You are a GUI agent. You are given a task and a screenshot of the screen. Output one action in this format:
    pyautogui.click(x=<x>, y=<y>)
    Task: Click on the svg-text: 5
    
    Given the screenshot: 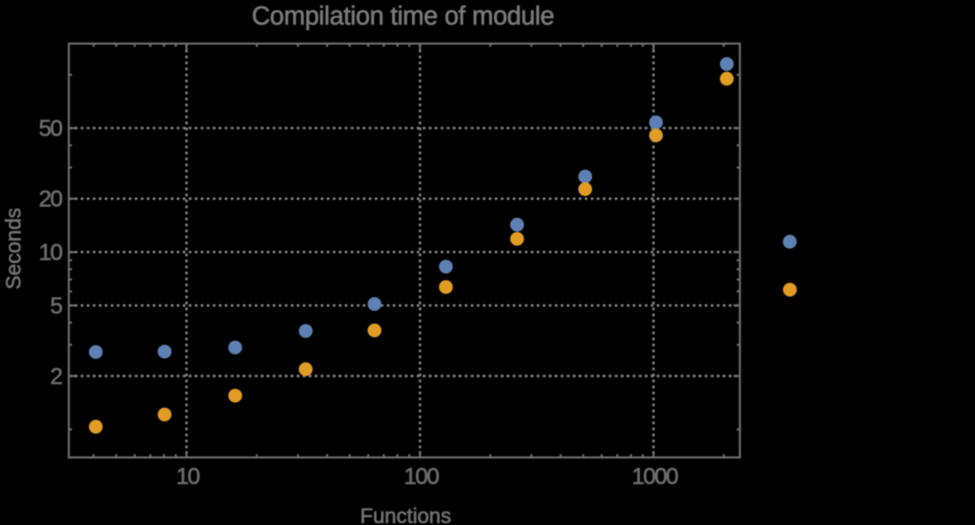 What is the action you would take?
    pyautogui.click(x=56, y=305)
    